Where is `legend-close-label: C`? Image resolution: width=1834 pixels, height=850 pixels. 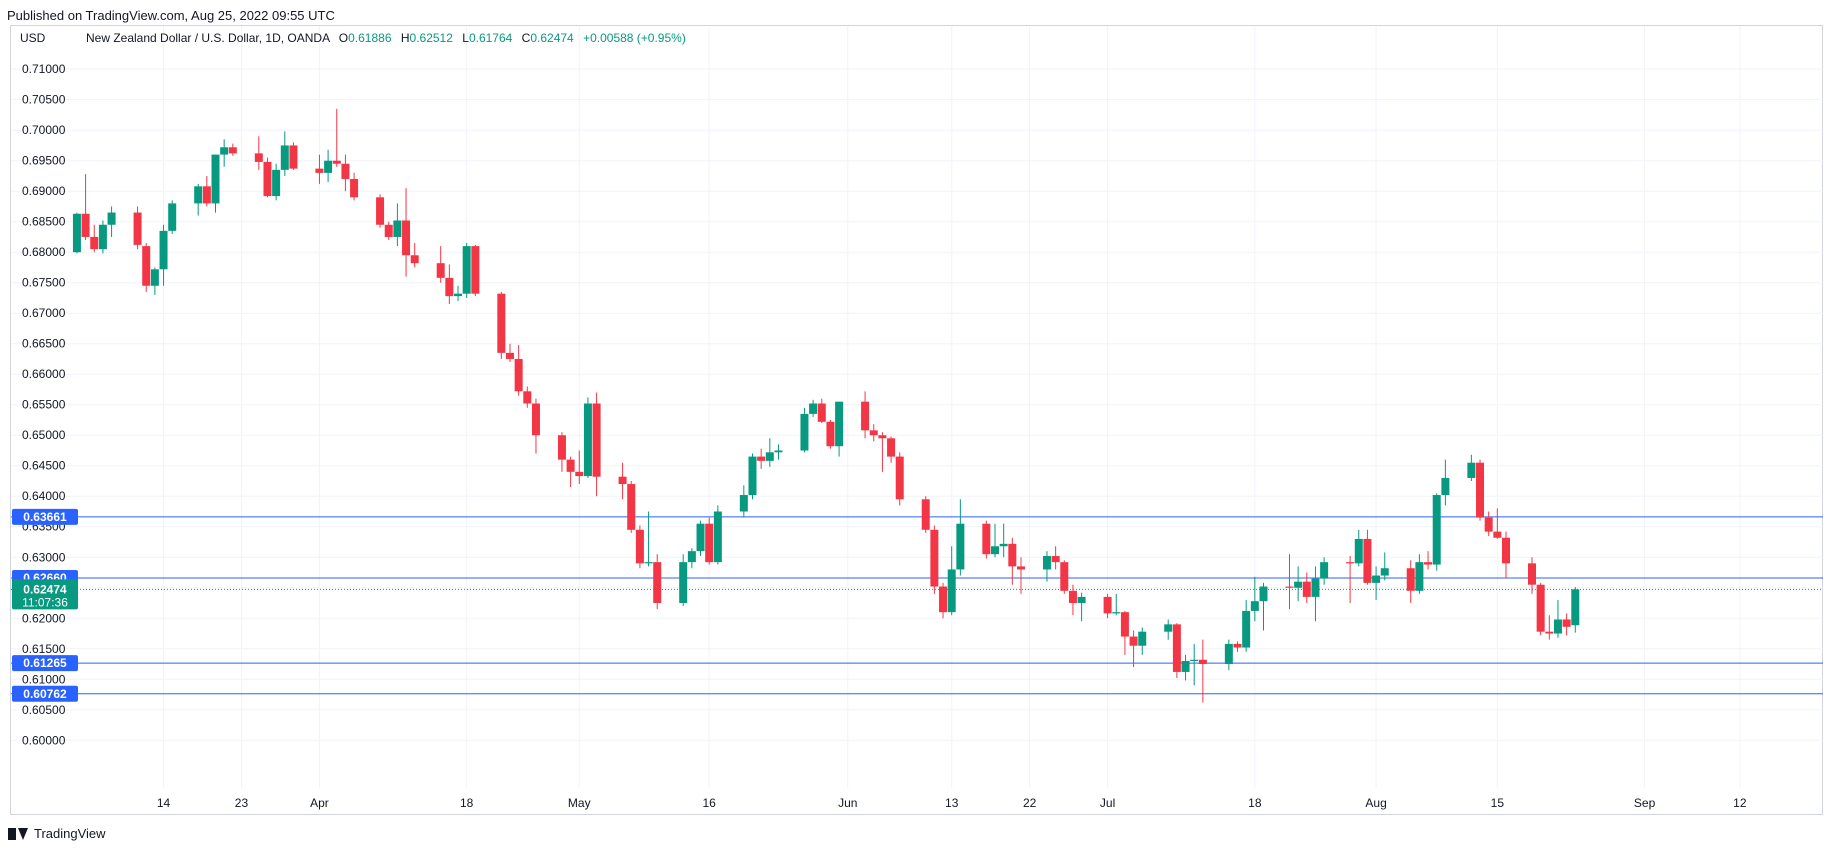 legend-close-label: C is located at coordinates (526, 38).